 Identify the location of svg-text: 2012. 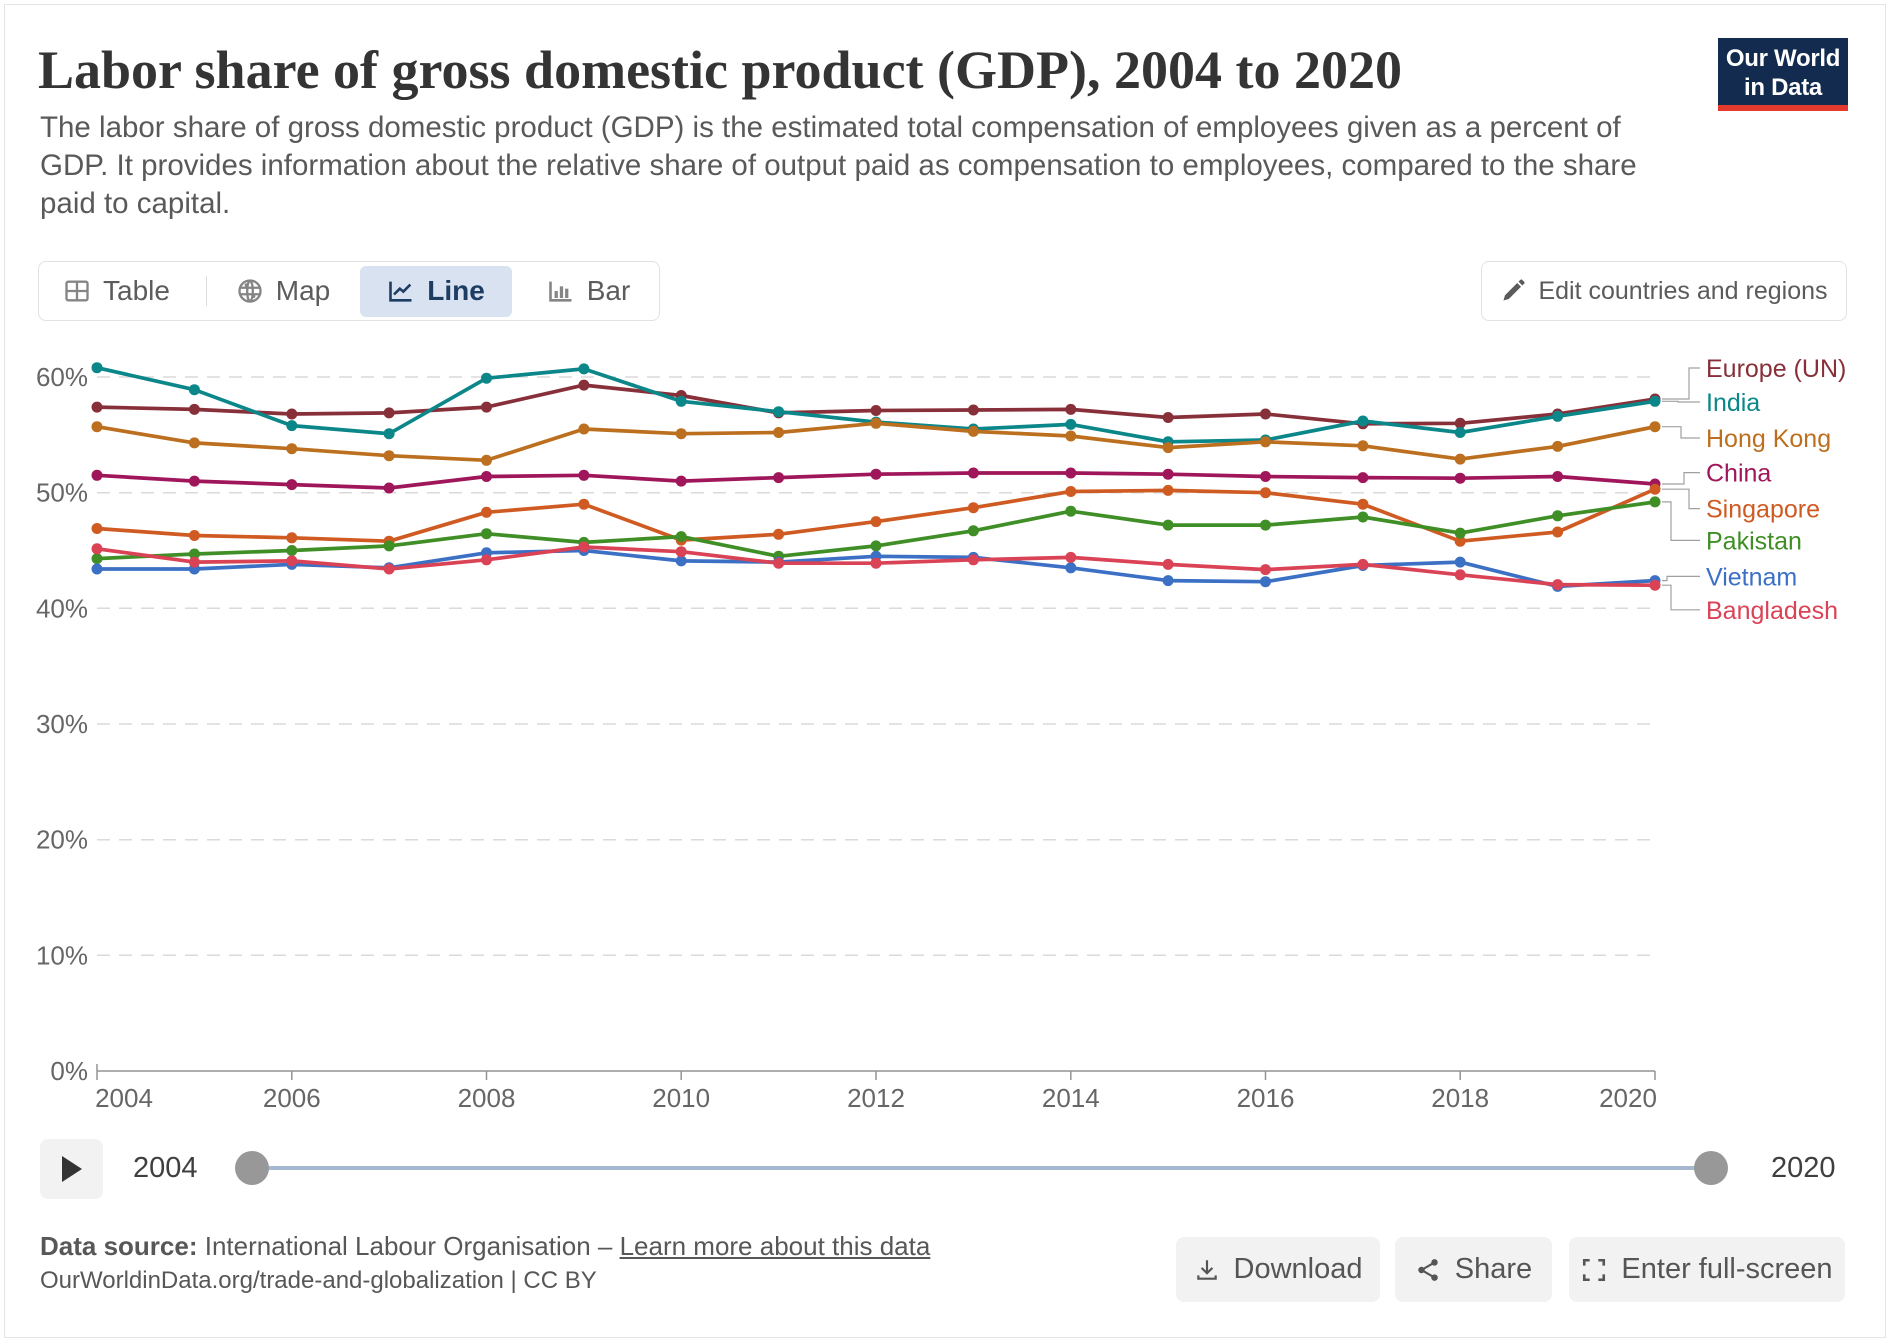
(876, 1098).